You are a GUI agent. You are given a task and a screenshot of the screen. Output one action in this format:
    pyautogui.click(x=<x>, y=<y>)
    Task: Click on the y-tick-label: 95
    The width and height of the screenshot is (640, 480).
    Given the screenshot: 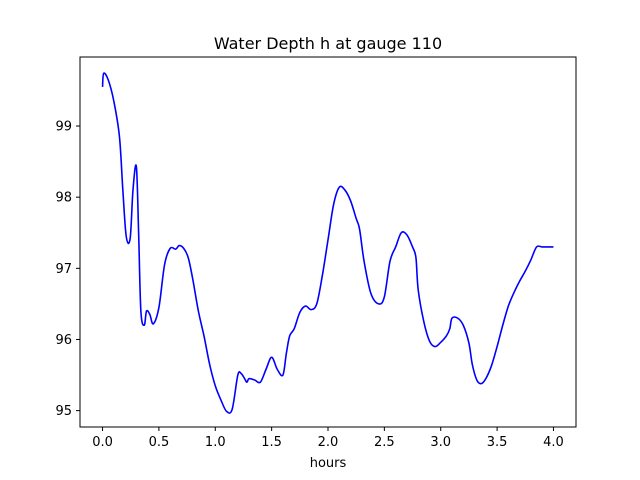 What is the action you would take?
    pyautogui.click(x=63, y=411)
    